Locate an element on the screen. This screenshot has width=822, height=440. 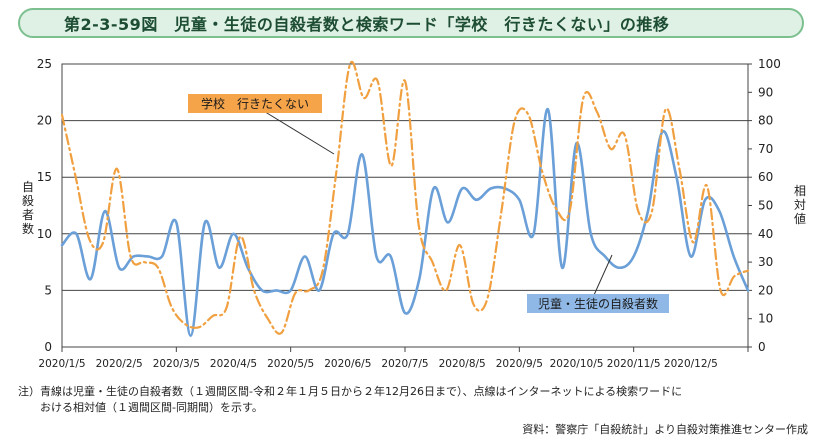
y2-tick-label: 0 is located at coordinates (762, 347).